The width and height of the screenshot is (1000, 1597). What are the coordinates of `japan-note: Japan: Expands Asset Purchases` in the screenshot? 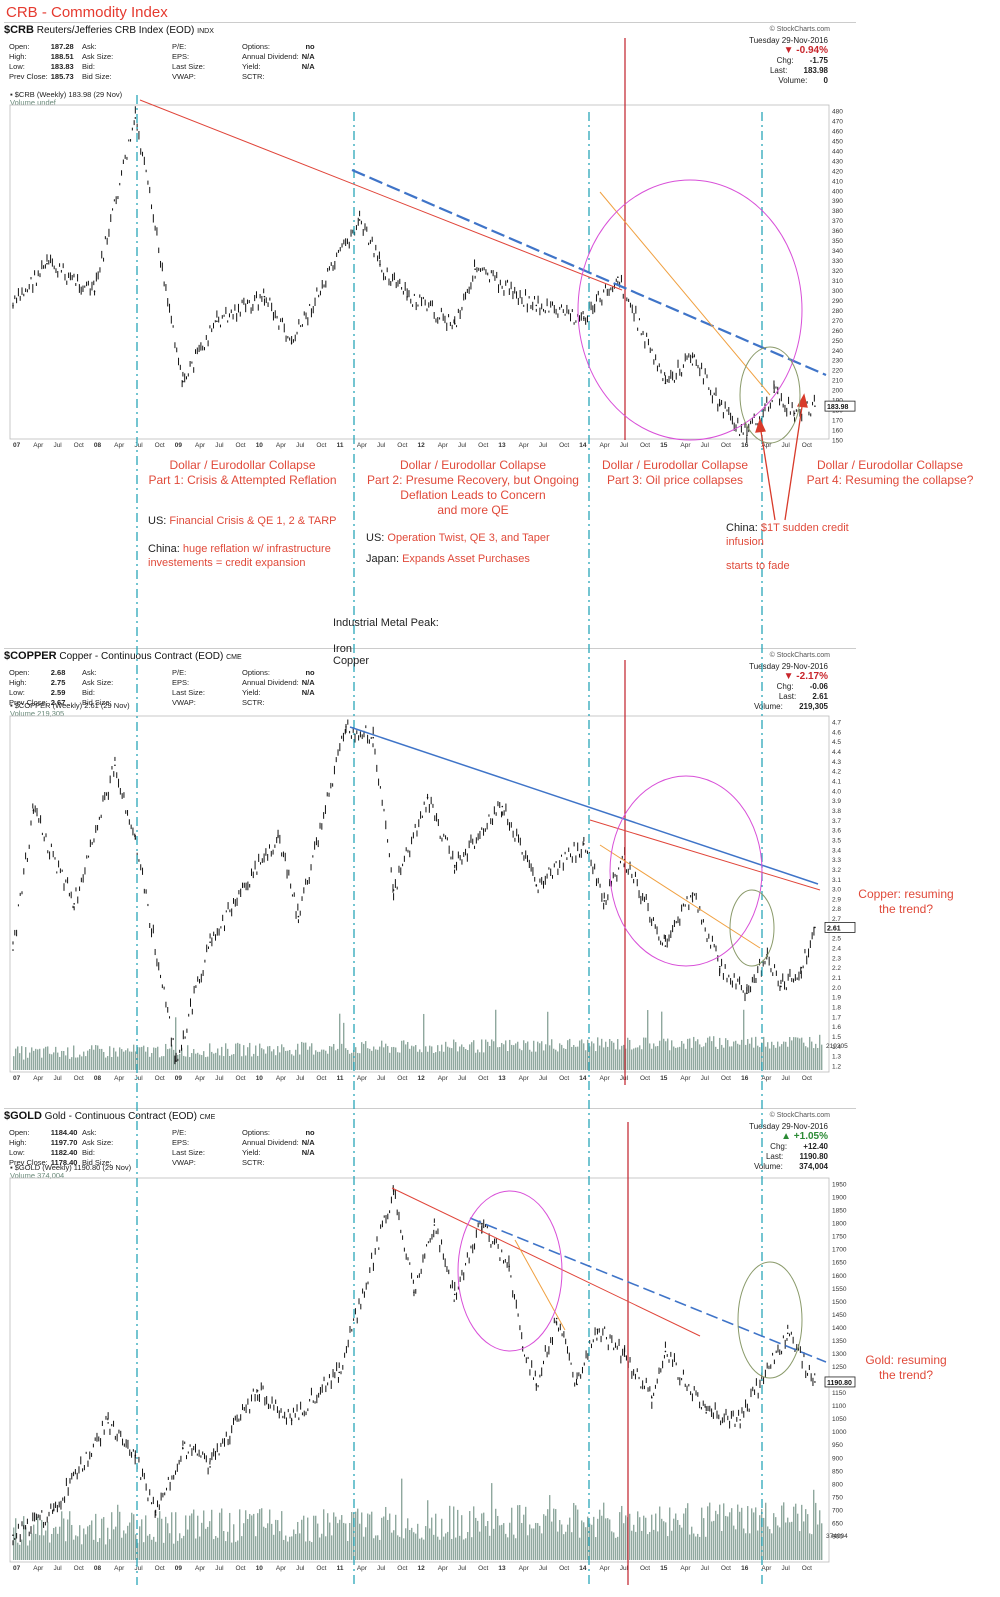 It's located at (448, 559).